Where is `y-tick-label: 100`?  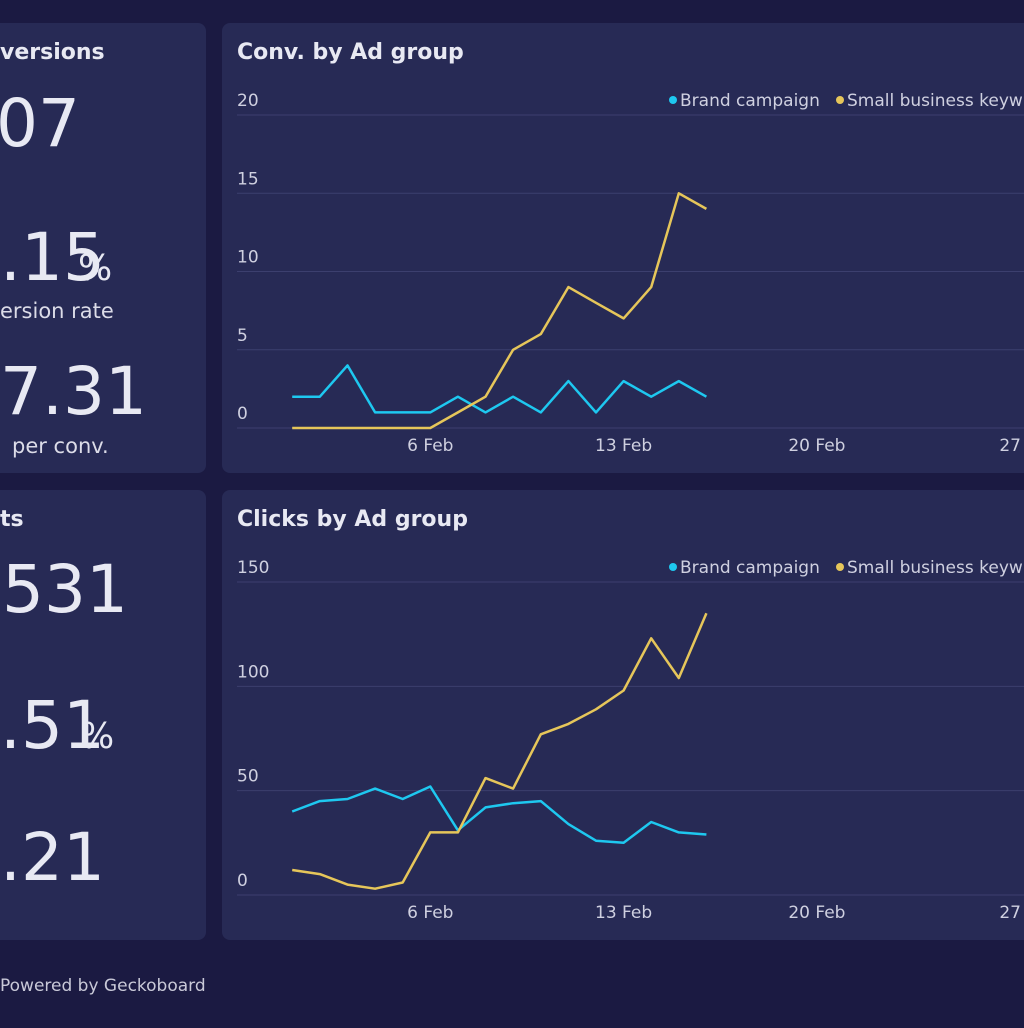 y-tick-label: 100 is located at coordinates (253, 672).